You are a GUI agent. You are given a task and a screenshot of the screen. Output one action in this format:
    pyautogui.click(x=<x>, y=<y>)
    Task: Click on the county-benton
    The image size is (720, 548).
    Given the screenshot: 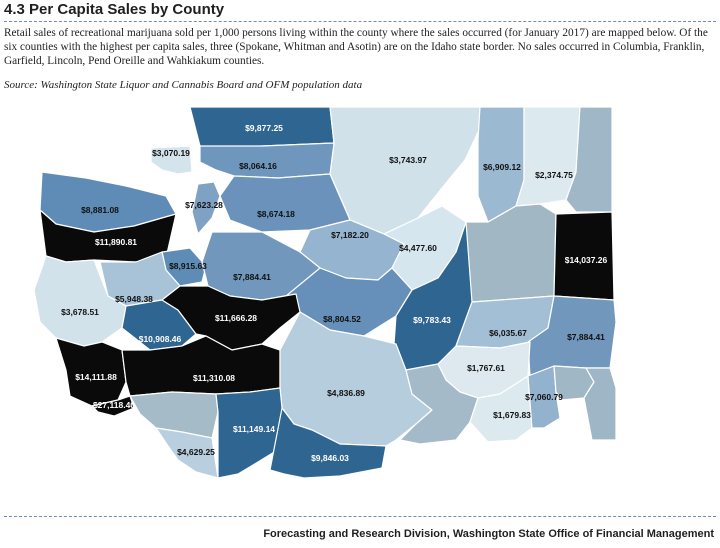 What is the action you would take?
    pyautogui.click(x=439, y=404)
    